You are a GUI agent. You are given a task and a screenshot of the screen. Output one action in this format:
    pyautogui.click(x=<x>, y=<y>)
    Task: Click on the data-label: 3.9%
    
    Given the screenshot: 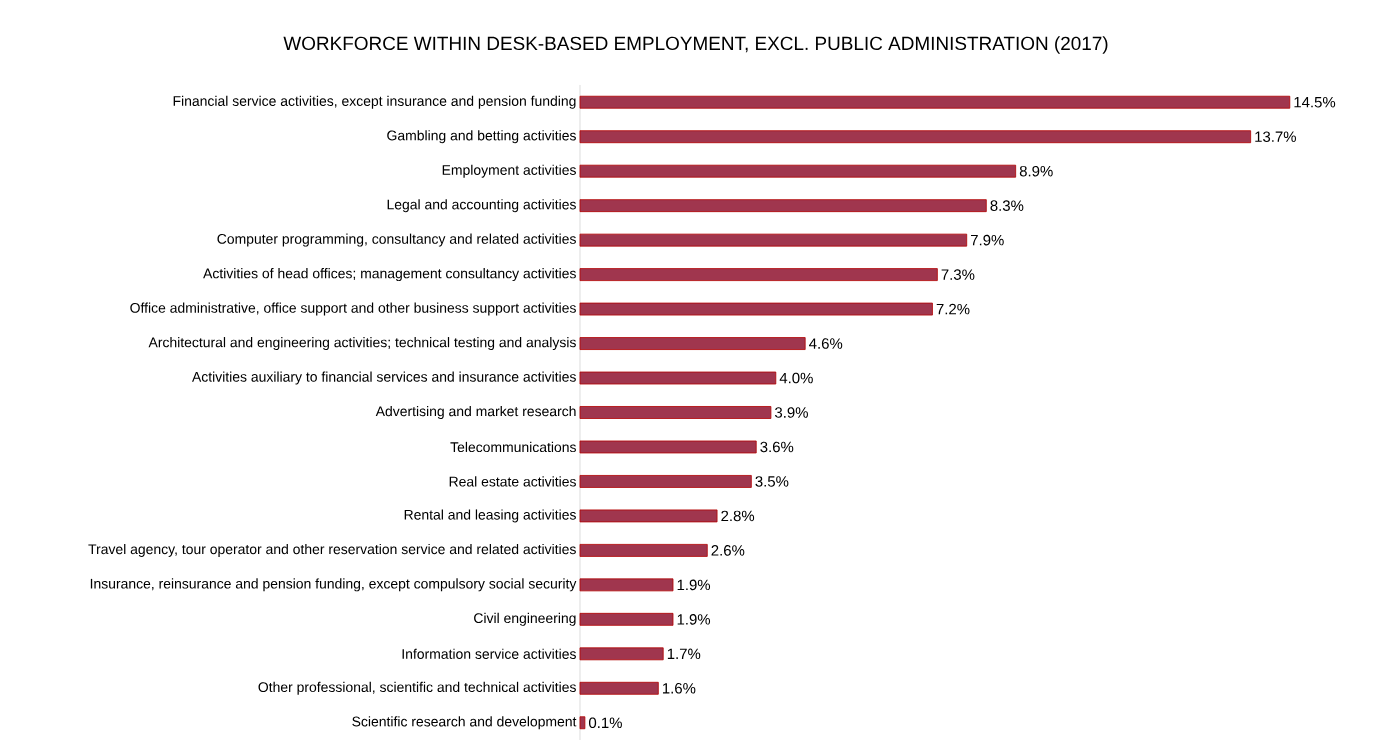 What is the action you would take?
    pyautogui.click(x=791, y=412)
    